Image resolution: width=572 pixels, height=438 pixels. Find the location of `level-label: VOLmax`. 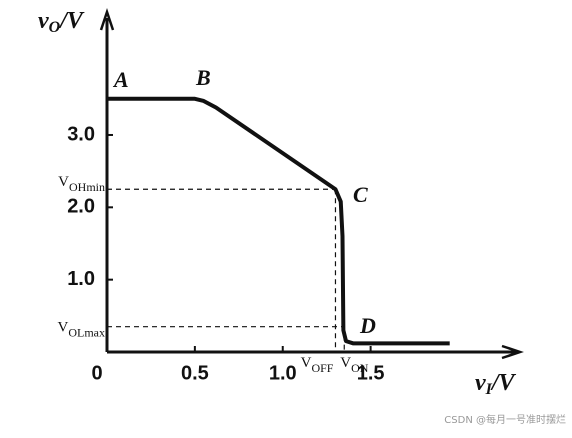

level-label: VOLmax is located at coordinates (82, 329).